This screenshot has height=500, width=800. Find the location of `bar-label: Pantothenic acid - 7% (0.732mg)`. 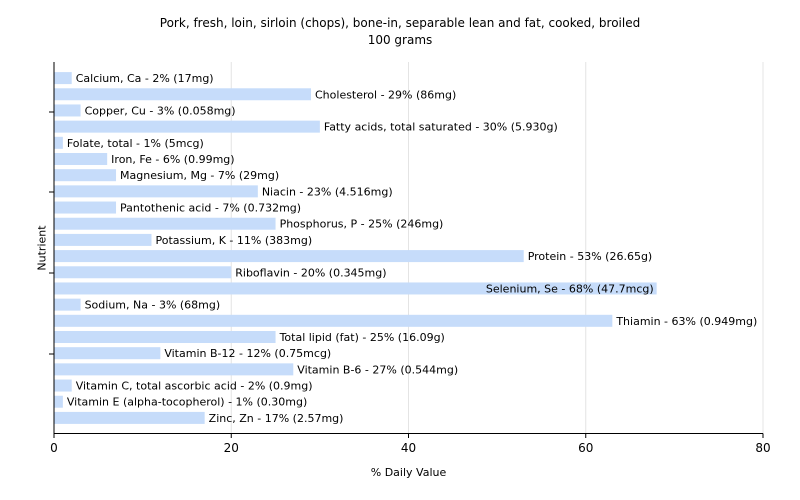

bar-label: Pantothenic acid - 7% (0.732mg) is located at coordinates (210, 208).